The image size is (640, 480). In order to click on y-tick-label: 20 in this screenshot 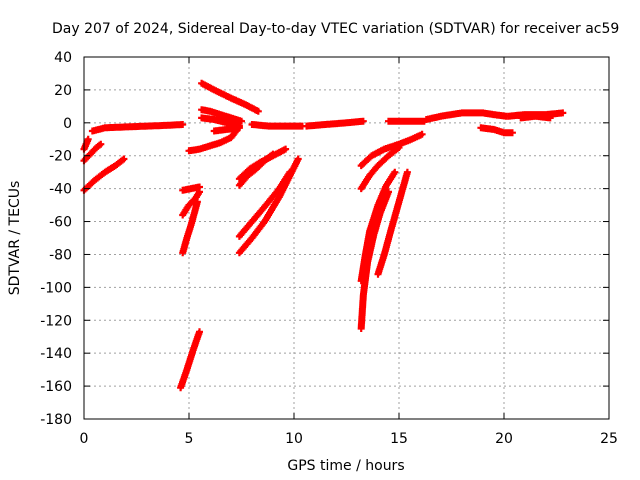, I will do `click(63, 91)`.